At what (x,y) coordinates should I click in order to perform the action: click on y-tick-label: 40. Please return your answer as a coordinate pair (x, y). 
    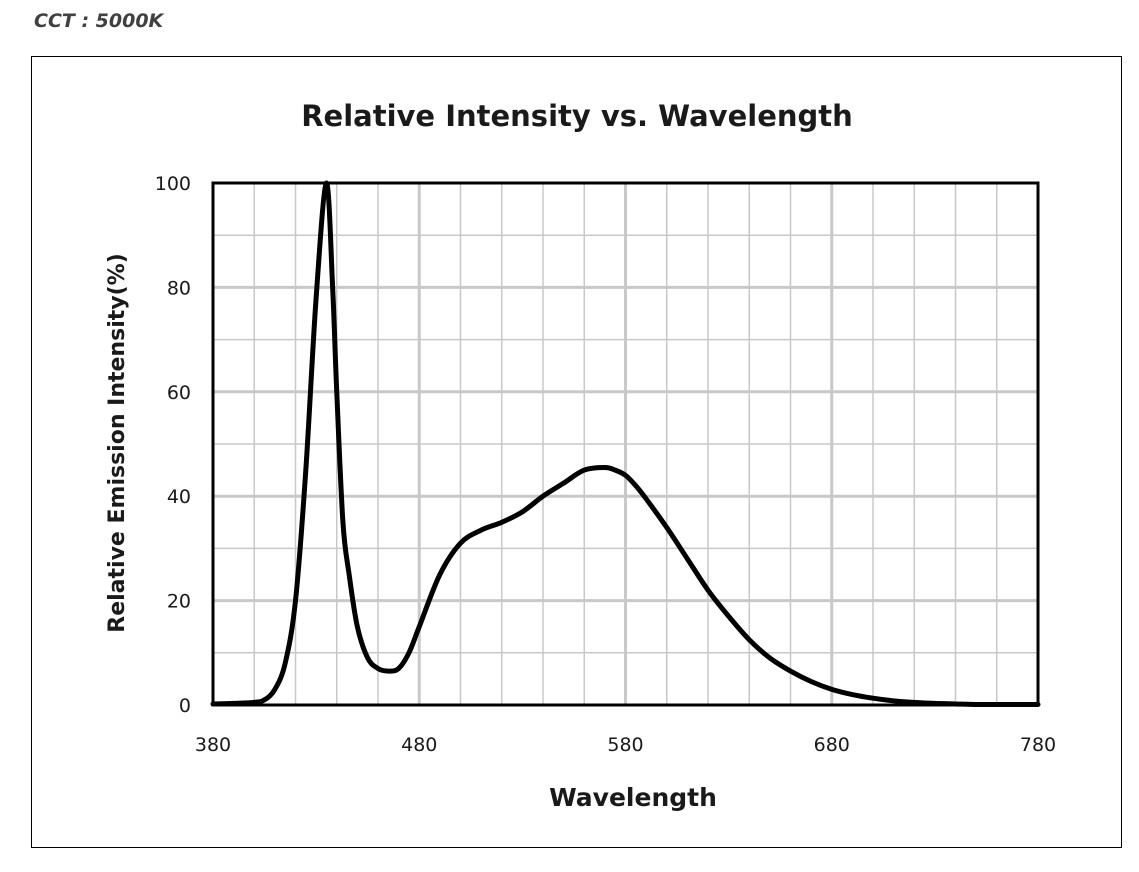
    Looking at the image, I should click on (179, 497).